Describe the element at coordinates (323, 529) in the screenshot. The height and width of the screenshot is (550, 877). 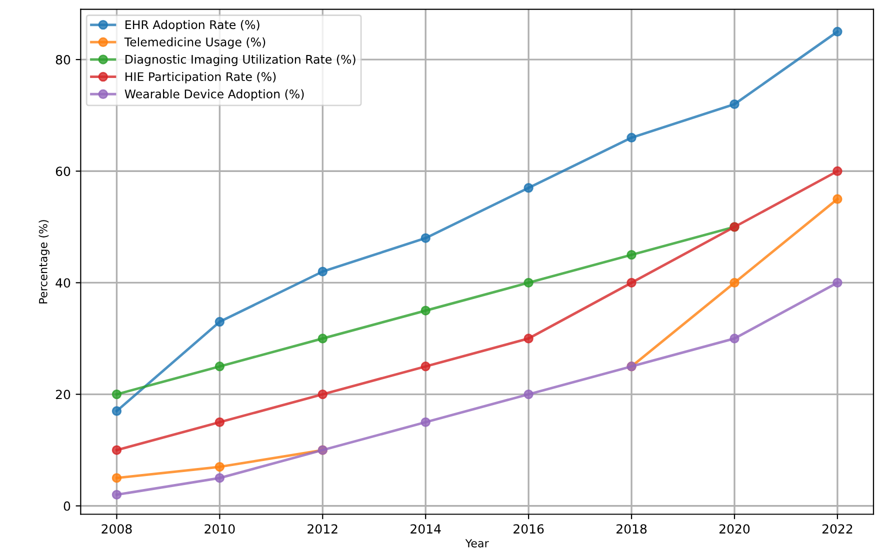
I see `x-tick-label: 2012` at that location.